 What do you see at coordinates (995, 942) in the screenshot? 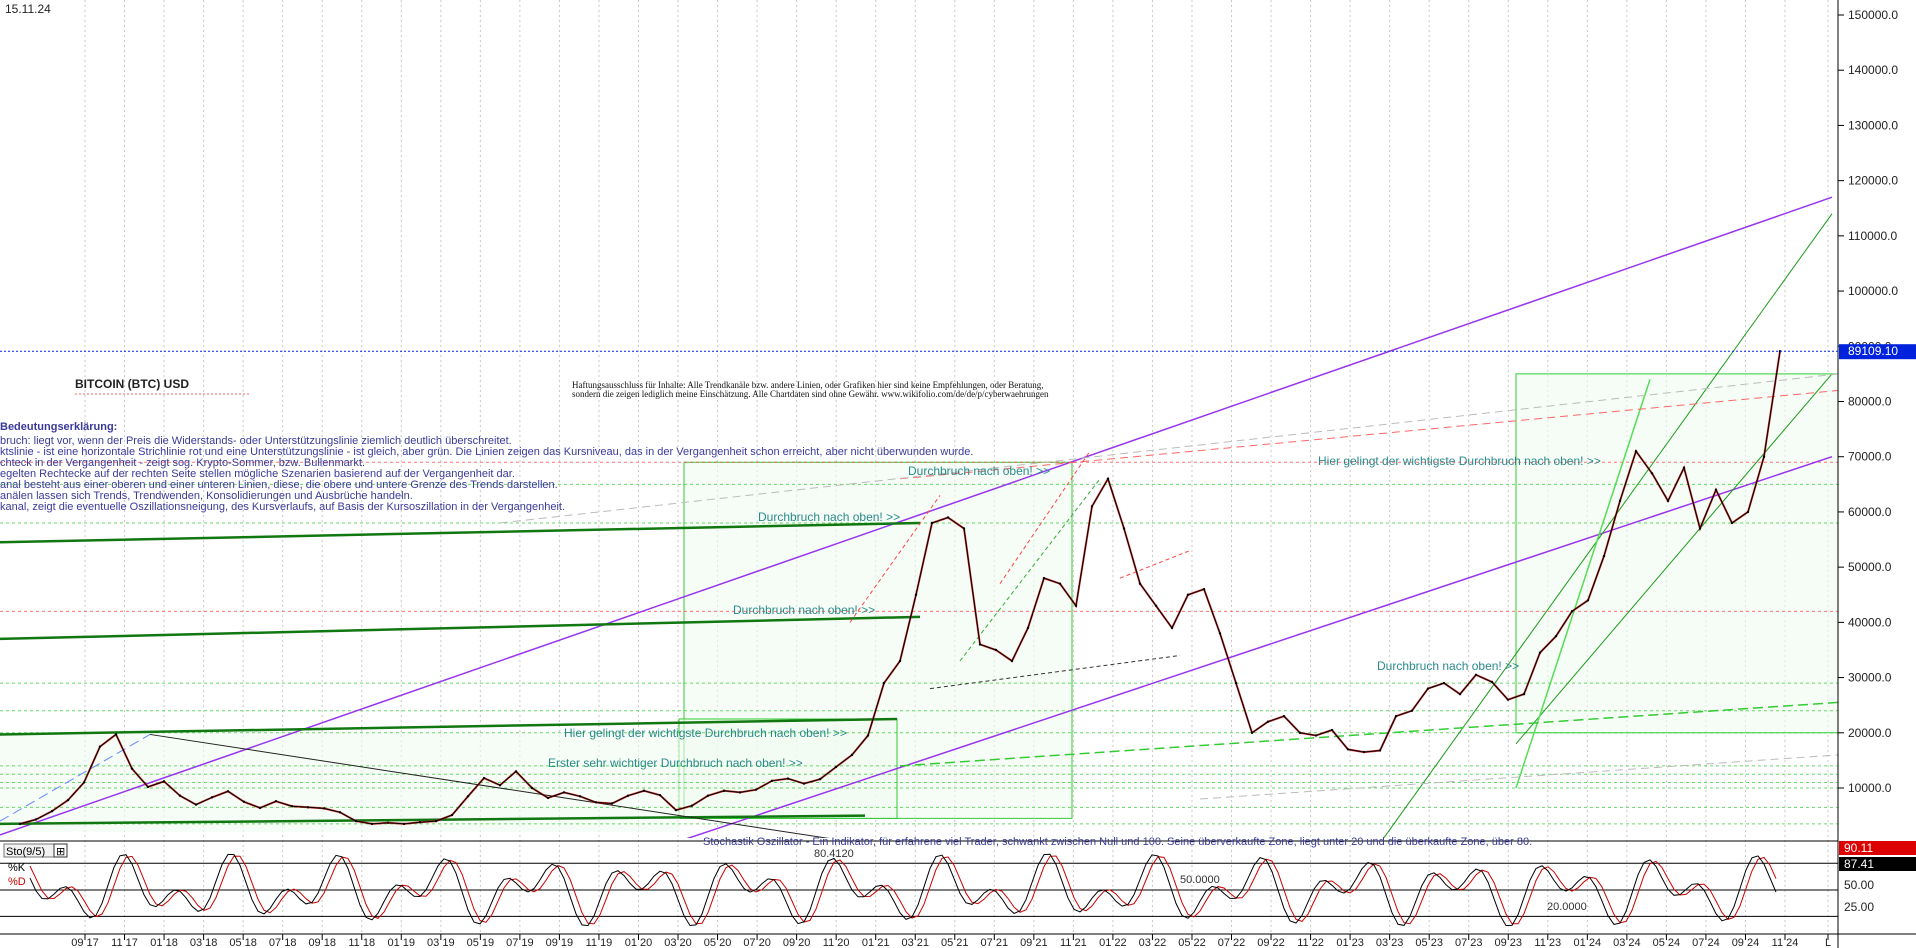
I see `time-tick-label: 07 21` at bounding box center [995, 942].